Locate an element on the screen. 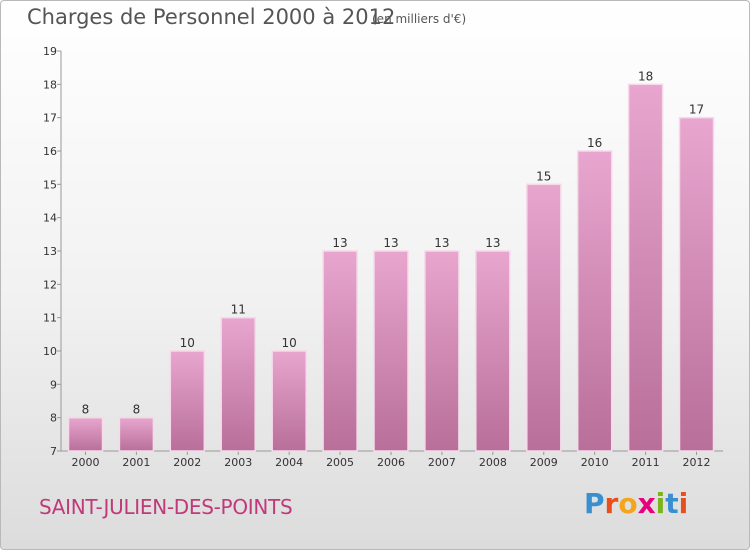  y-tick-label: 19 is located at coordinates (50, 51).